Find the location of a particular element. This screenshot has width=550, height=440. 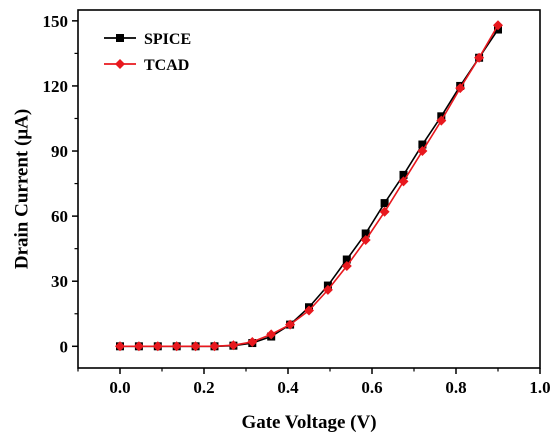

y-tick-label: 90 is located at coordinates (59, 151).